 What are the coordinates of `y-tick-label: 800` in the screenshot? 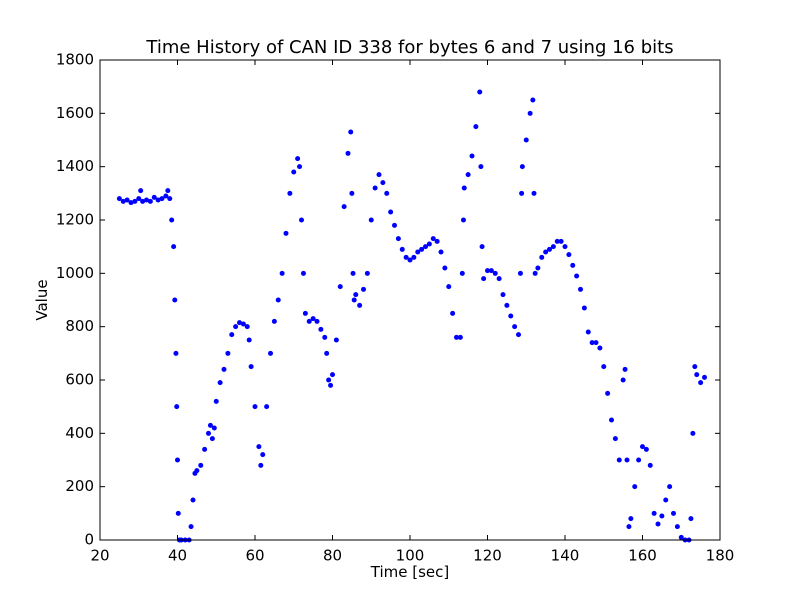 It's located at (79, 326).